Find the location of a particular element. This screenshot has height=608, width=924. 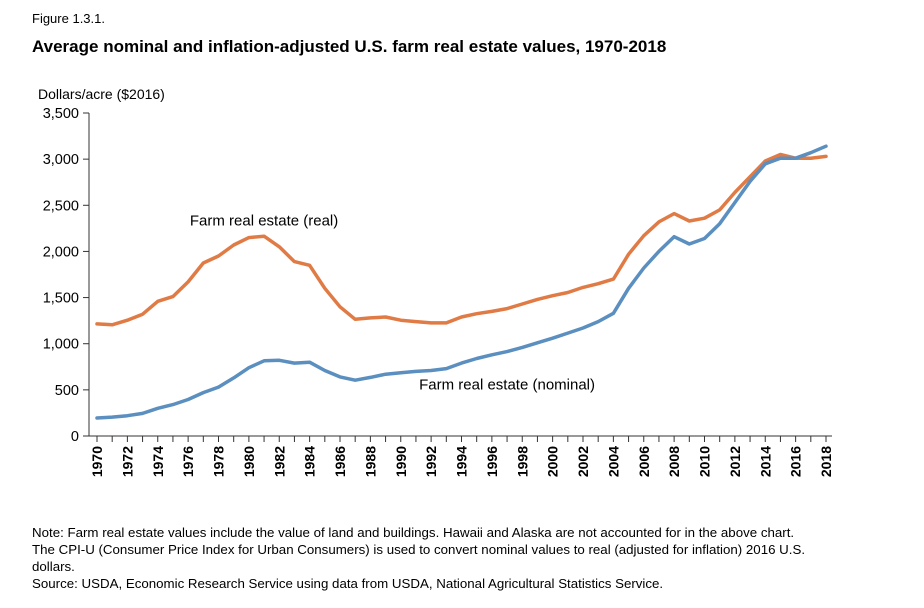

y-tick-label: 3,500 is located at coordinates (61, 114).